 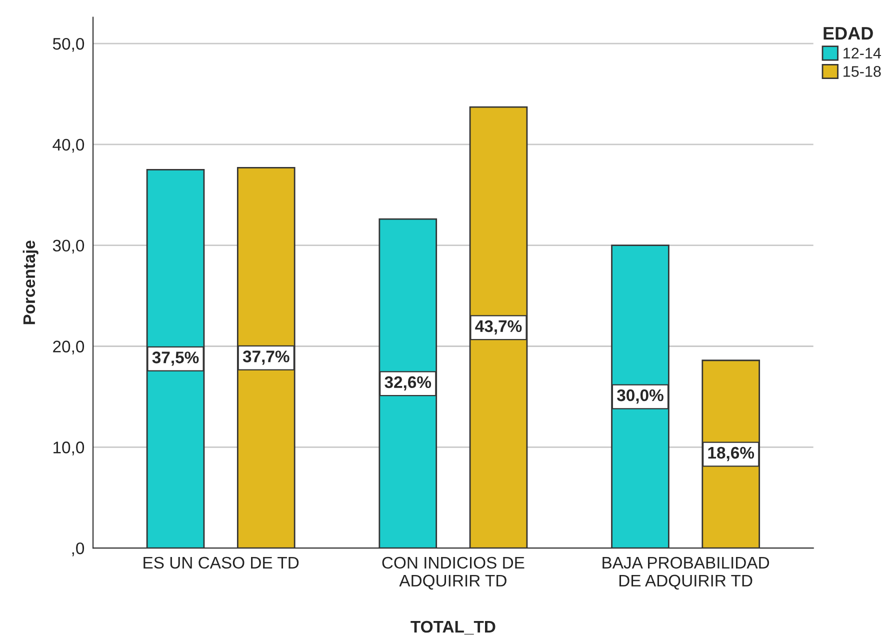 I want to click on y-tick-label: 50,0, so click(x=68, y=45).